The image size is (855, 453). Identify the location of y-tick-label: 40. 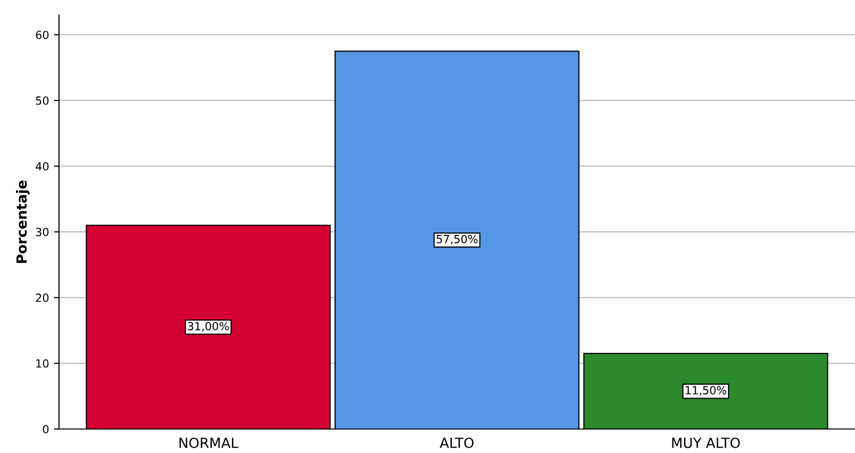
(42, 166).